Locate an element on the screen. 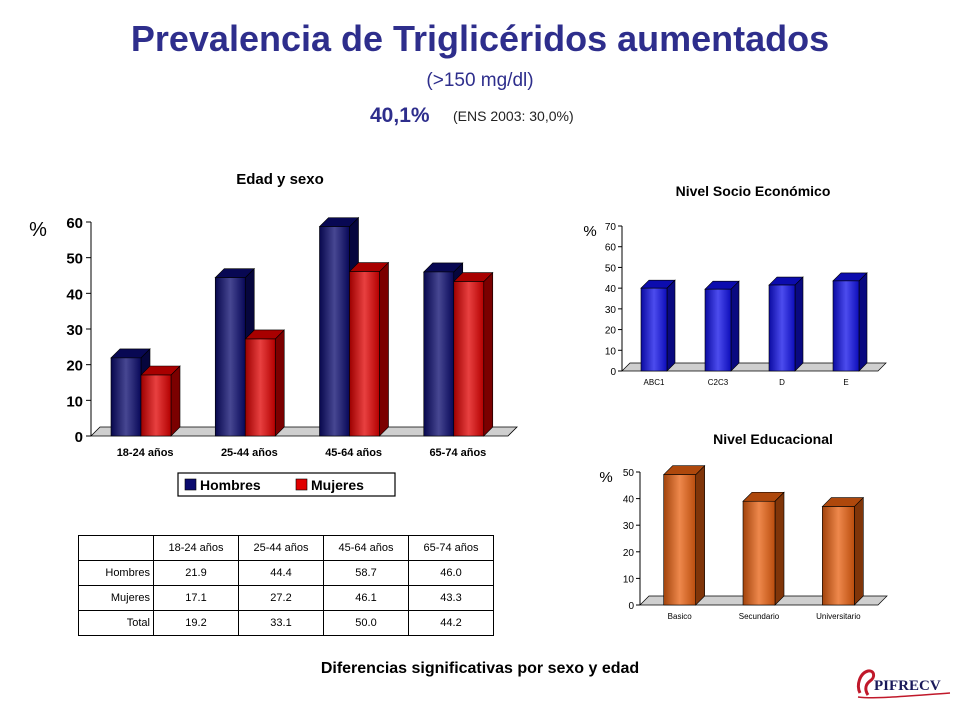  table-row: Hombres 21.9 44.4 58.7 46.0 is located at coordinates (286, 573).